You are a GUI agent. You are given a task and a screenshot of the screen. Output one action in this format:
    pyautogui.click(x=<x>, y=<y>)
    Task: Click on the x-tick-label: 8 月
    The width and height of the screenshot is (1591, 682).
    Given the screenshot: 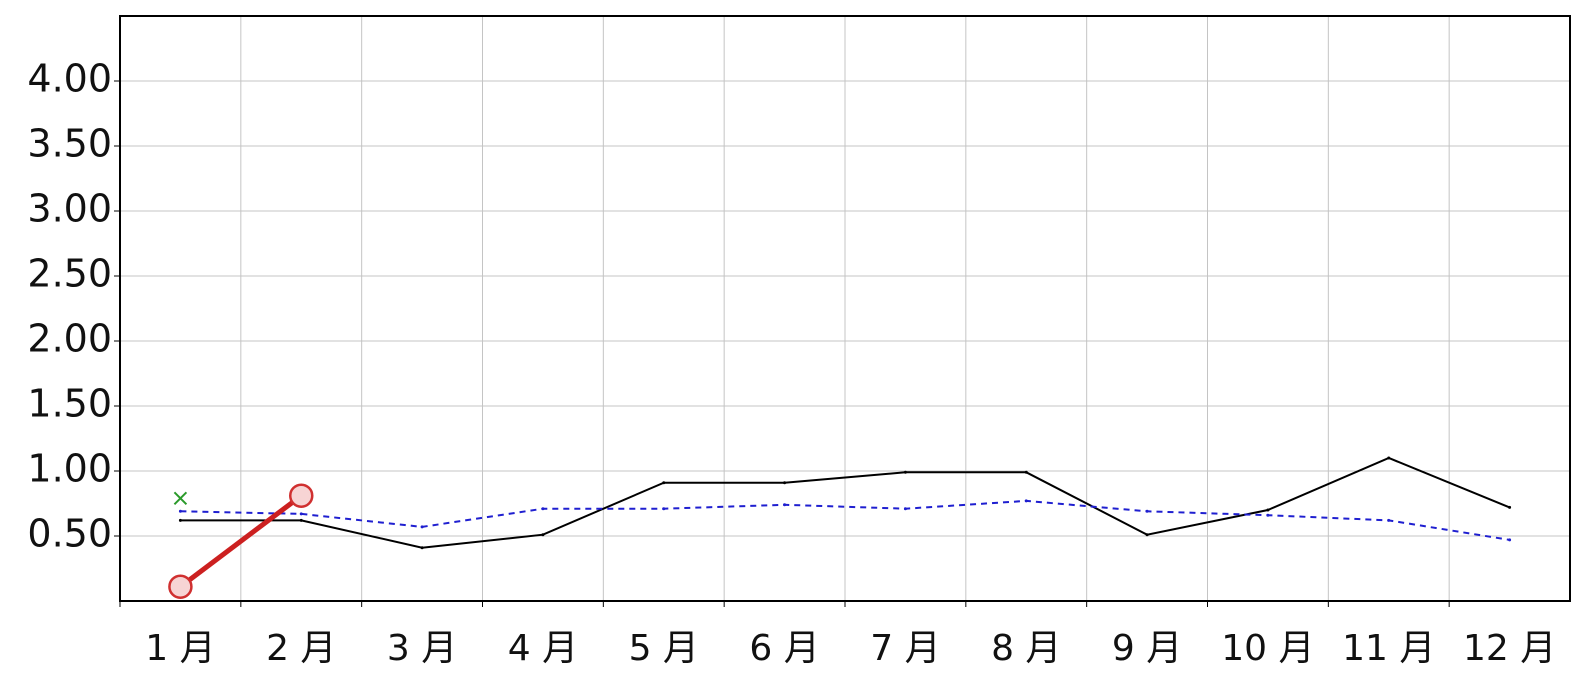 What is the action you would take?
    pyautogui.click(x=1026, y=648)
    